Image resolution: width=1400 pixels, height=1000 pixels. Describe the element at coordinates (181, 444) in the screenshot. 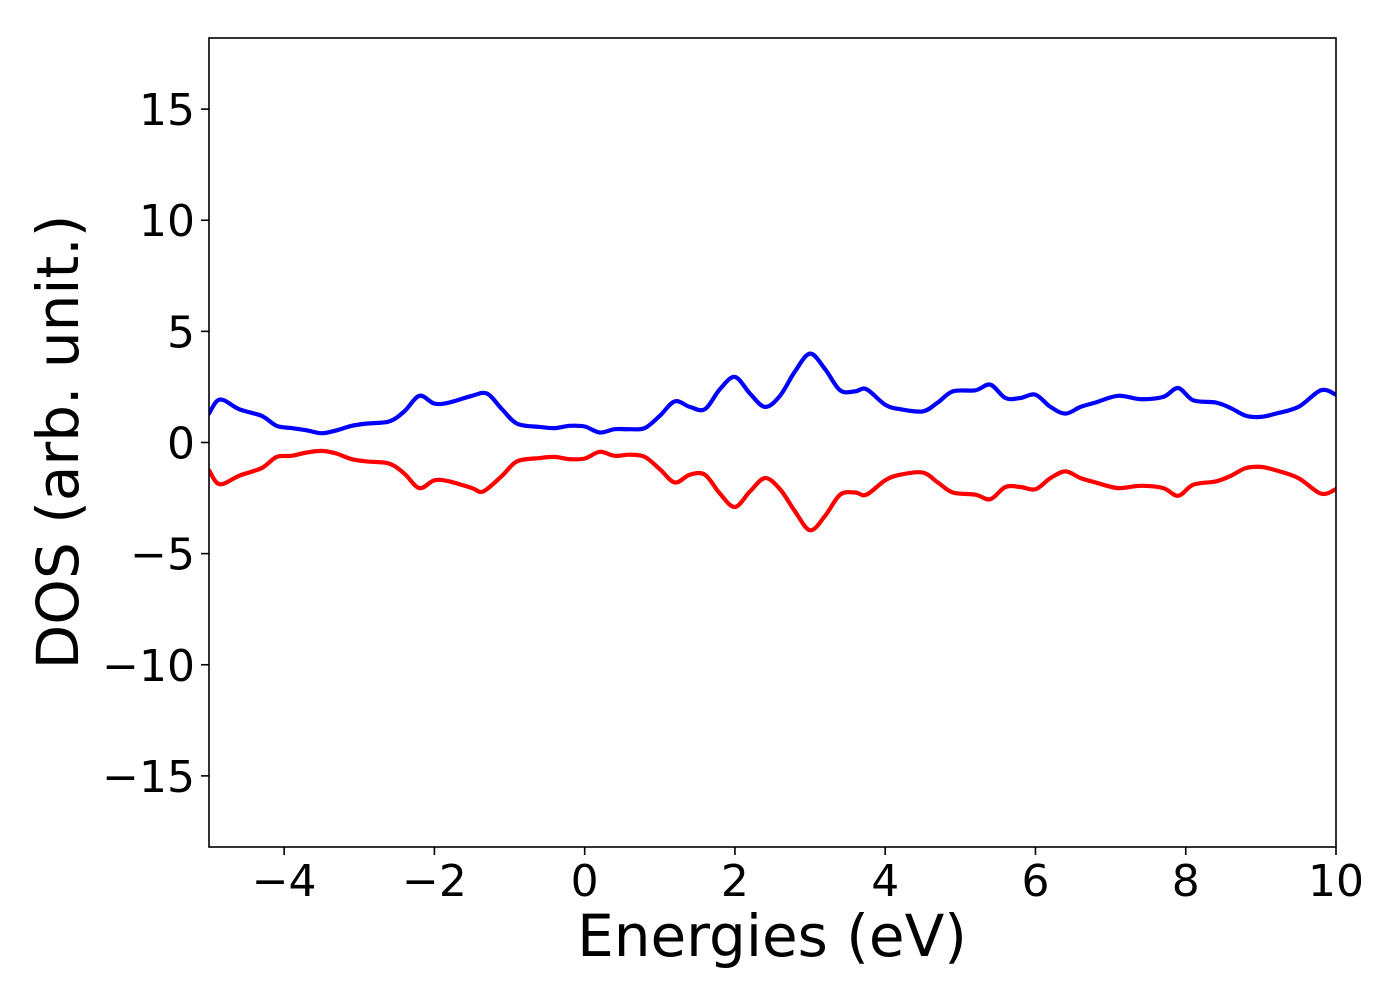

I see `y-tick-label: 0` at that location.